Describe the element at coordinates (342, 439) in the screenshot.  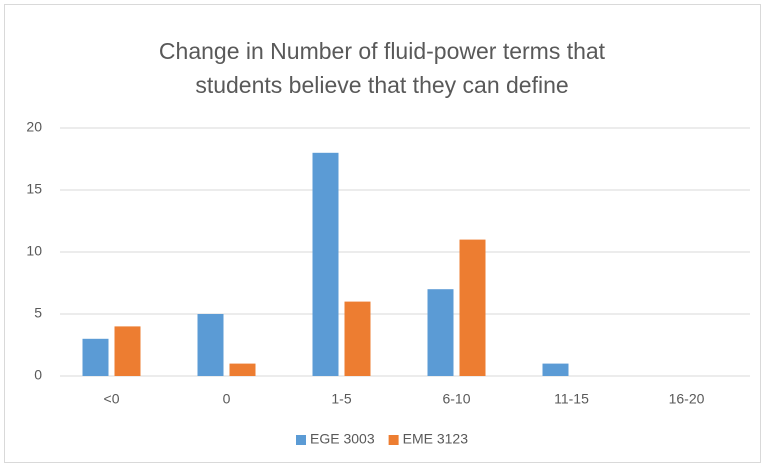
I see `legend-label: EGE 3003` at that location.